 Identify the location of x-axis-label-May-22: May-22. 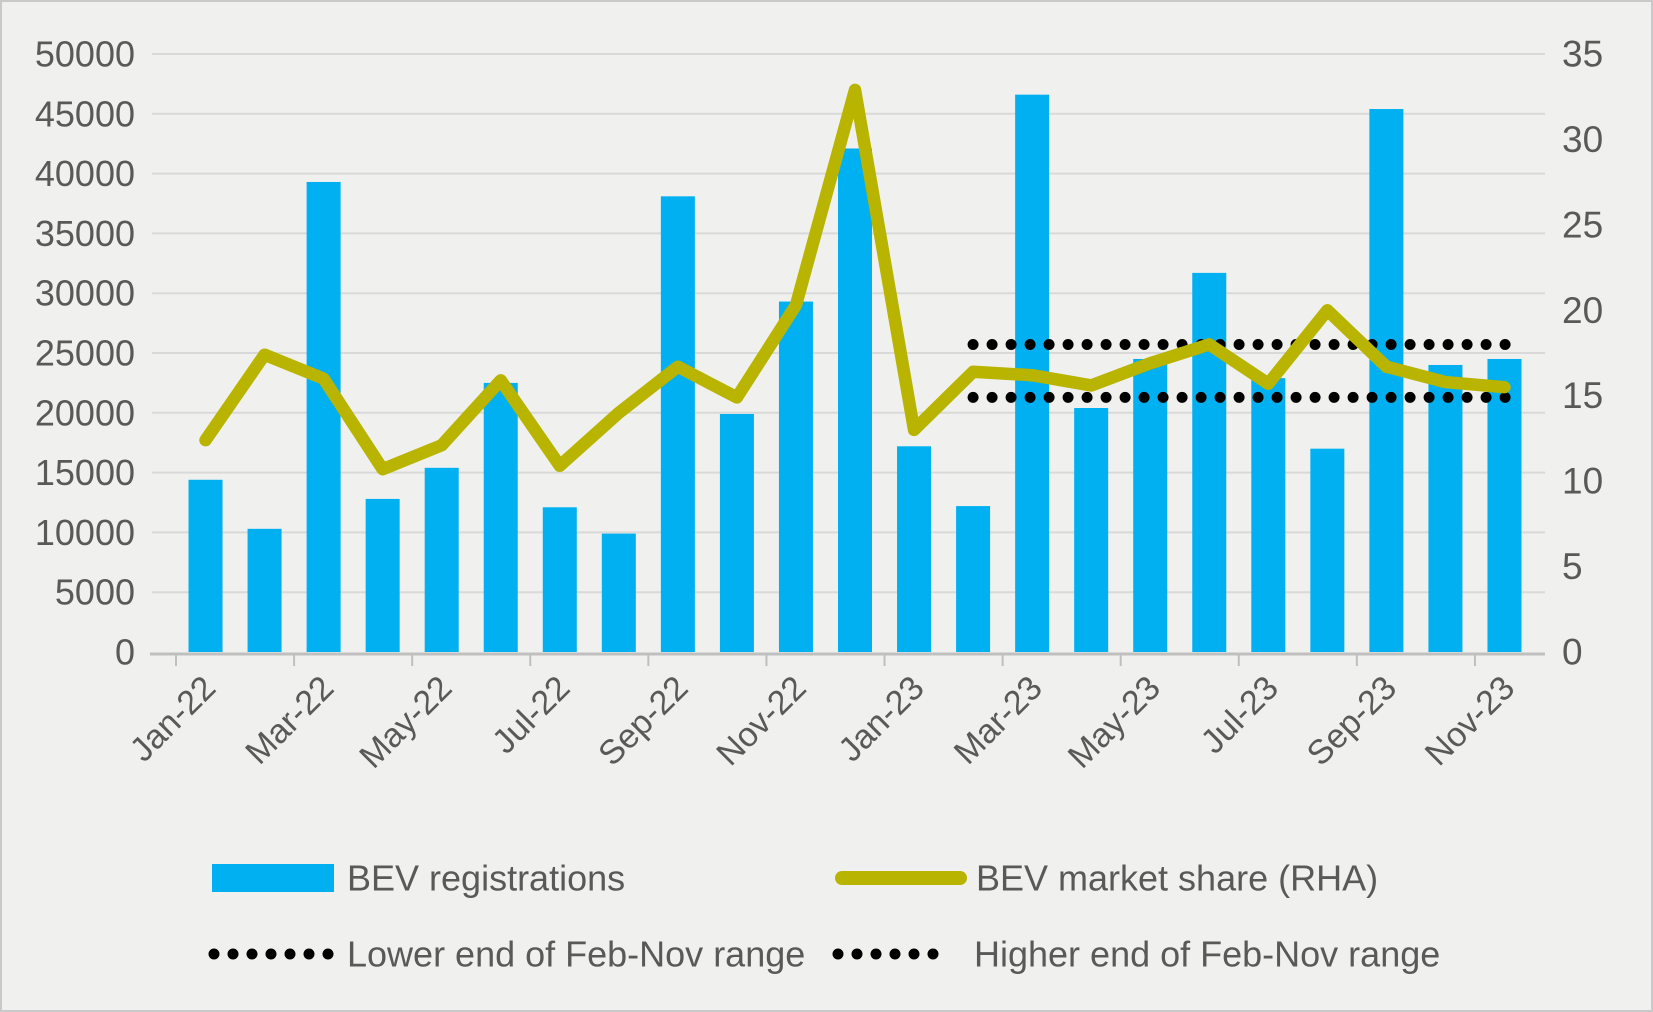
(405, 722).